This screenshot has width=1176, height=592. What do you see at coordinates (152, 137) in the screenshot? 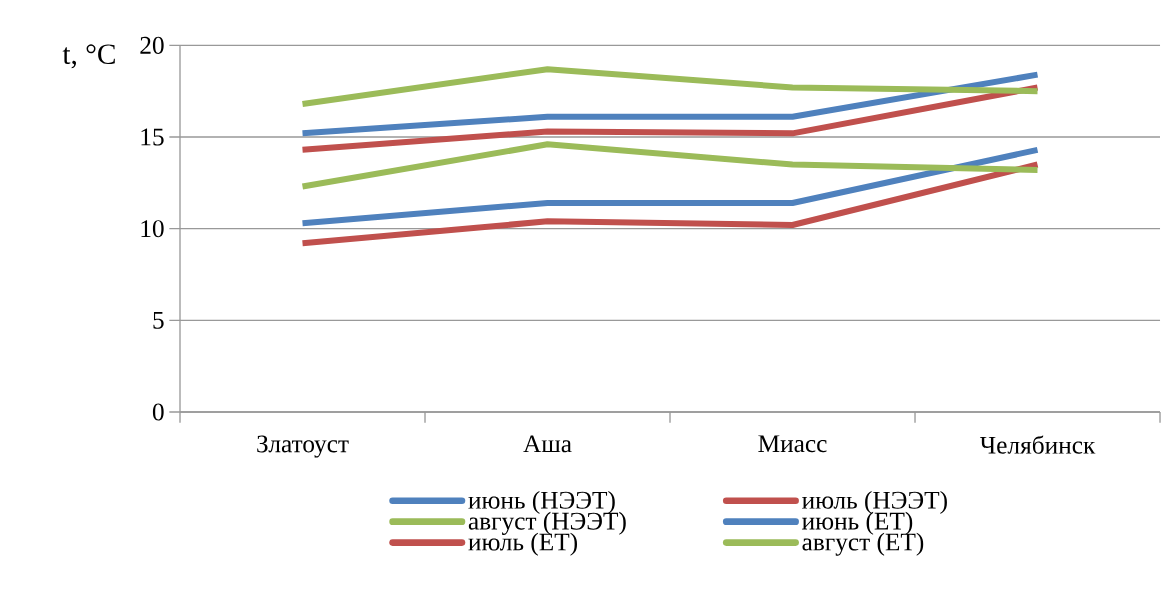
I see `y-tick-label: 15` at bounding box center [152, 137].